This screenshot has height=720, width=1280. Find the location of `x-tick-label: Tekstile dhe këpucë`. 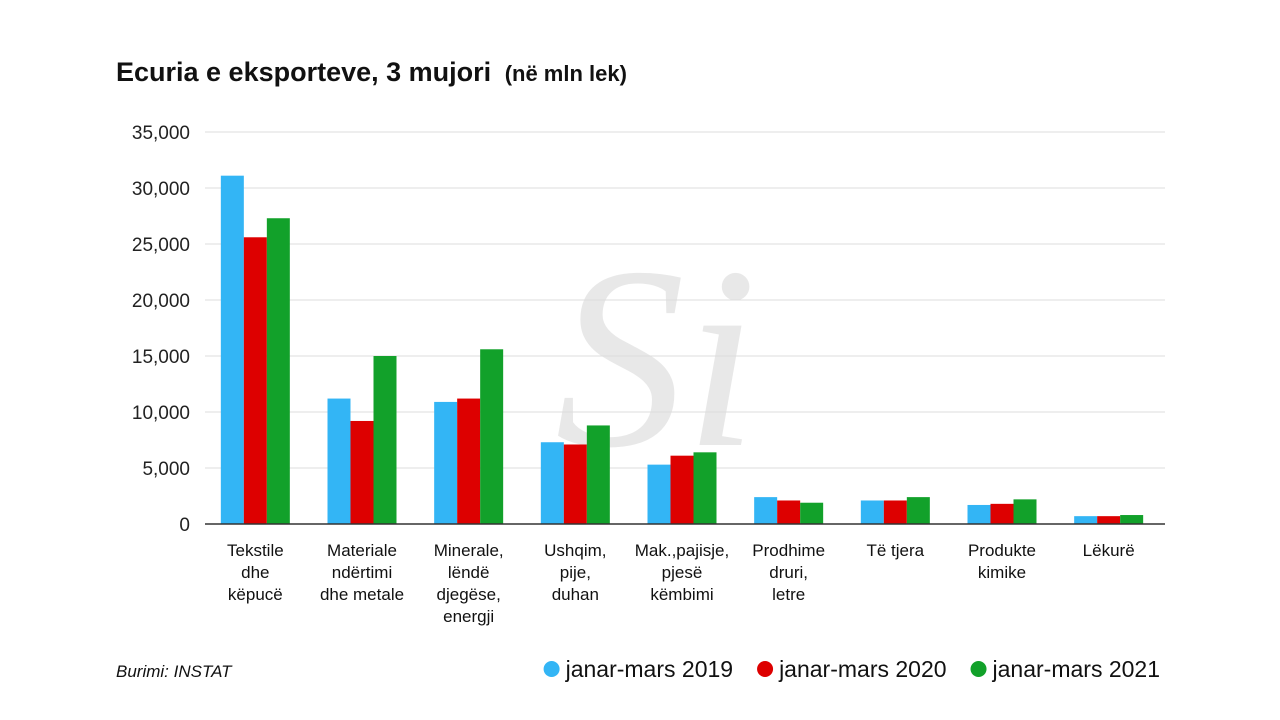

x-tick-label: Tekstile dhe këpucë is located at coordinates (255, 572).